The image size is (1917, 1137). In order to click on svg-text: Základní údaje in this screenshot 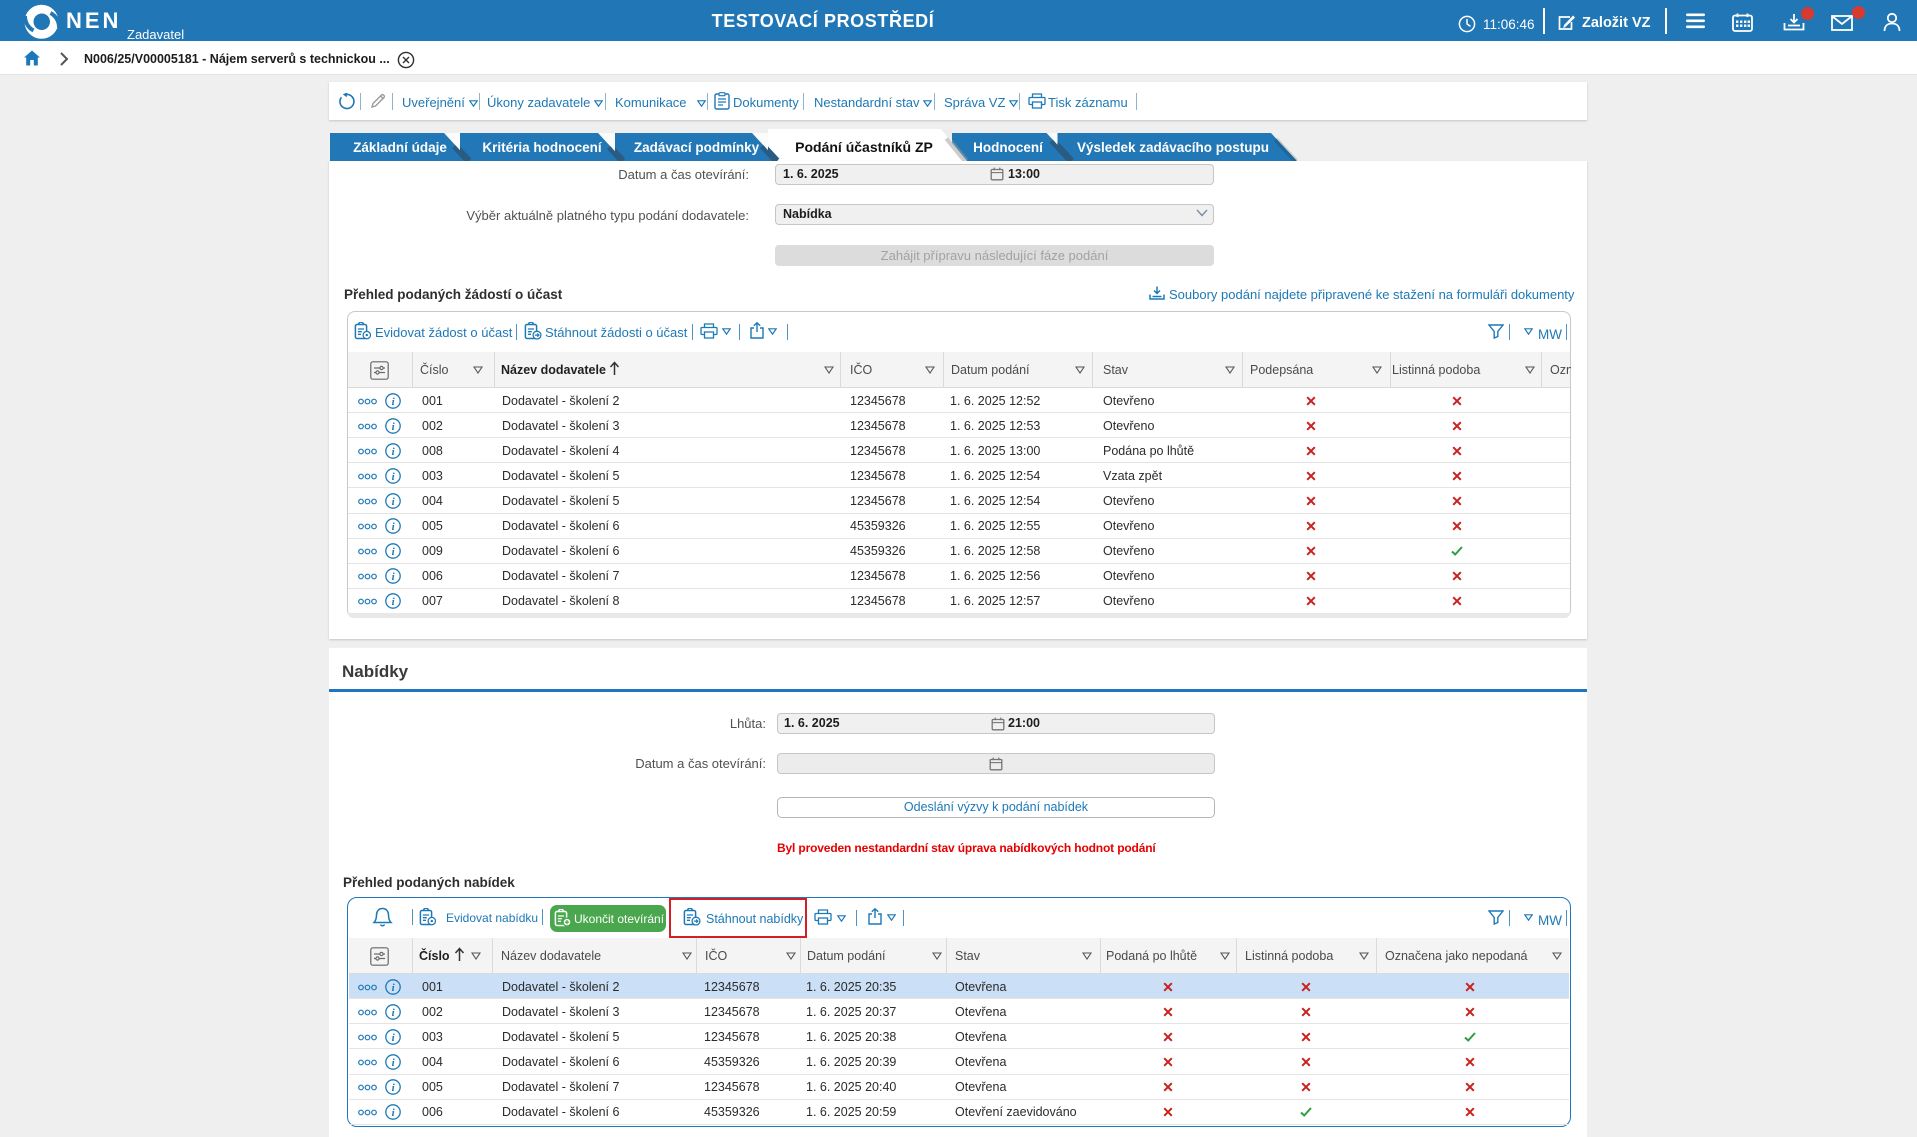, I will do `click(400, 147)`.